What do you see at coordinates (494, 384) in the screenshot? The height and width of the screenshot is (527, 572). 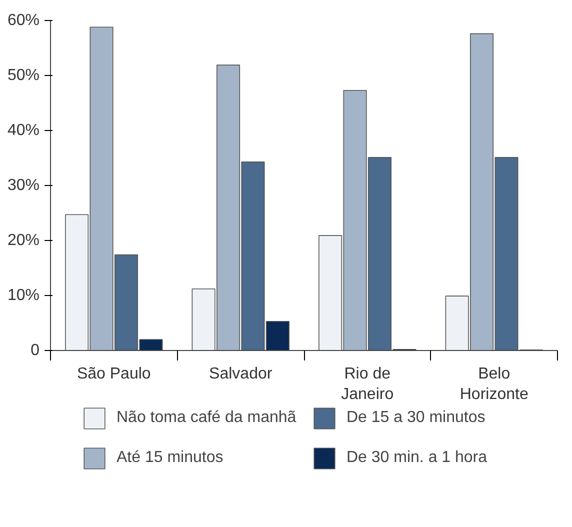 I see `x-tick-label: Belo Horizonte` at bounding box center [494, 384].